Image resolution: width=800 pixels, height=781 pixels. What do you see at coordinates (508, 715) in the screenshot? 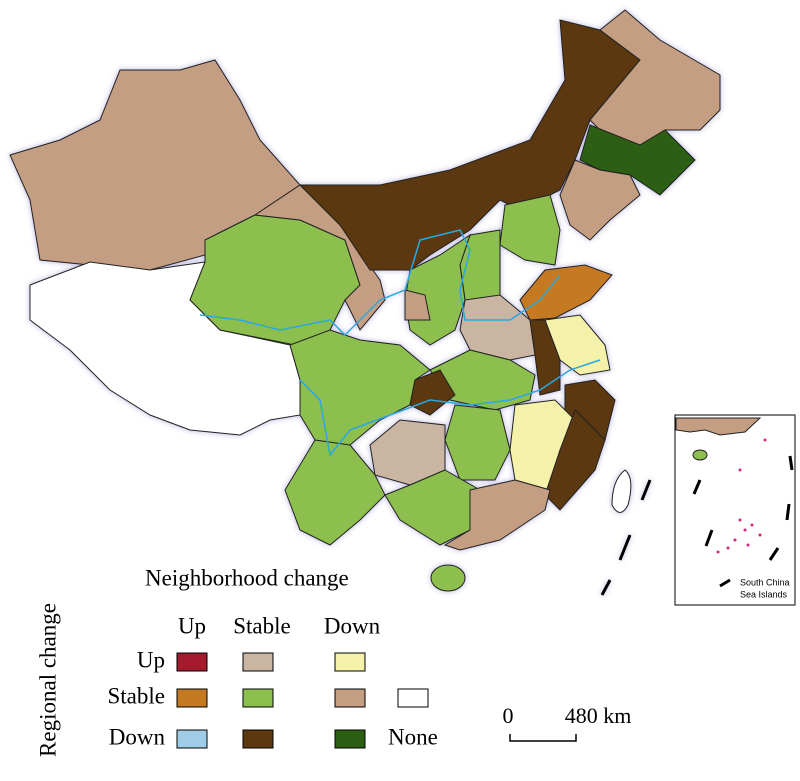
I see `scale-label: 0` at bounding box center [508, 715].